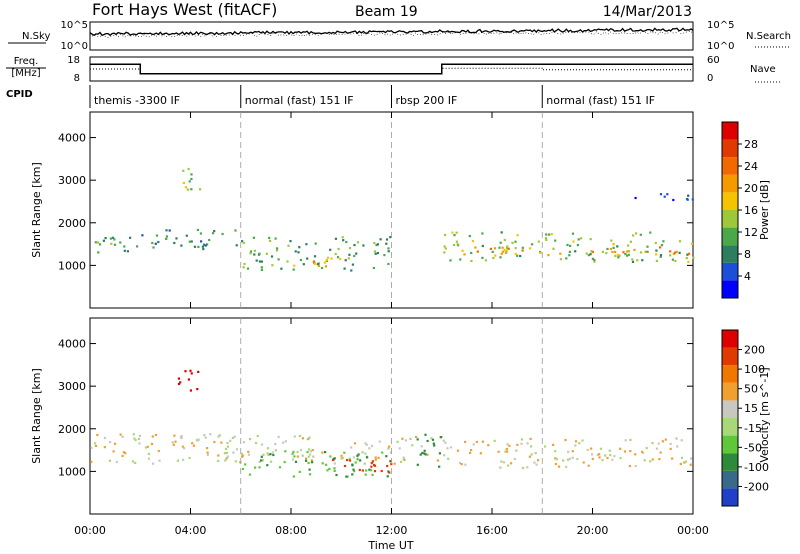 The width and height of the screenshot is (800, 554). Describe the element at coordinates (764, 414) in the screenshot. I see `velocity-colorbar-label: Velocity [m s^-1]` at that location.